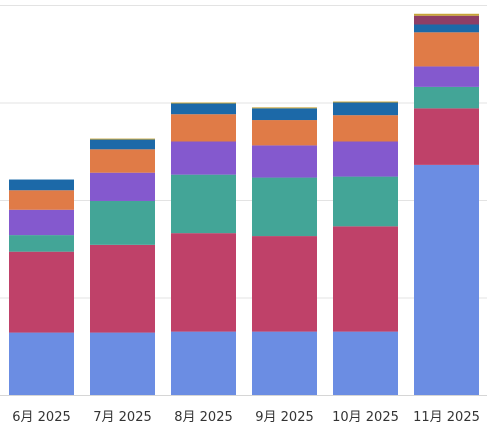 The width and height of the screenshot is (496, 429). What do you see at coordinates (41, 417) in the screenshot?
I see `x-tick-label: 6月 2025` at bounding box center [41, 417].